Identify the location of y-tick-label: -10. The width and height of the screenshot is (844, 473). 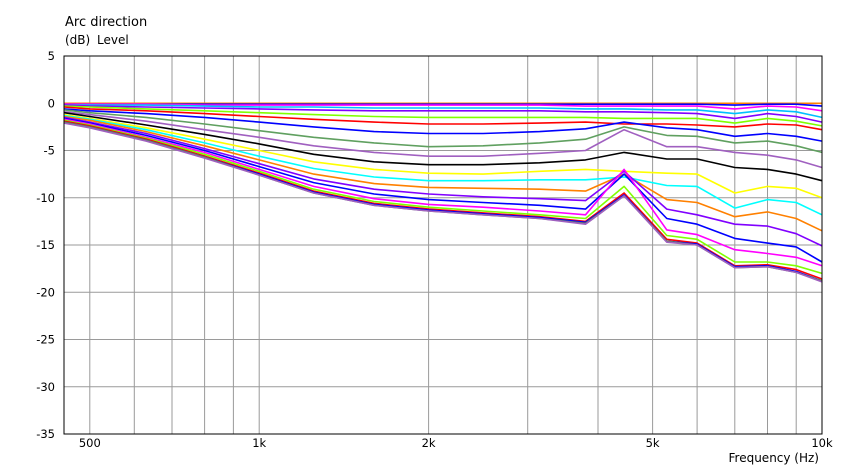
(45, 198).